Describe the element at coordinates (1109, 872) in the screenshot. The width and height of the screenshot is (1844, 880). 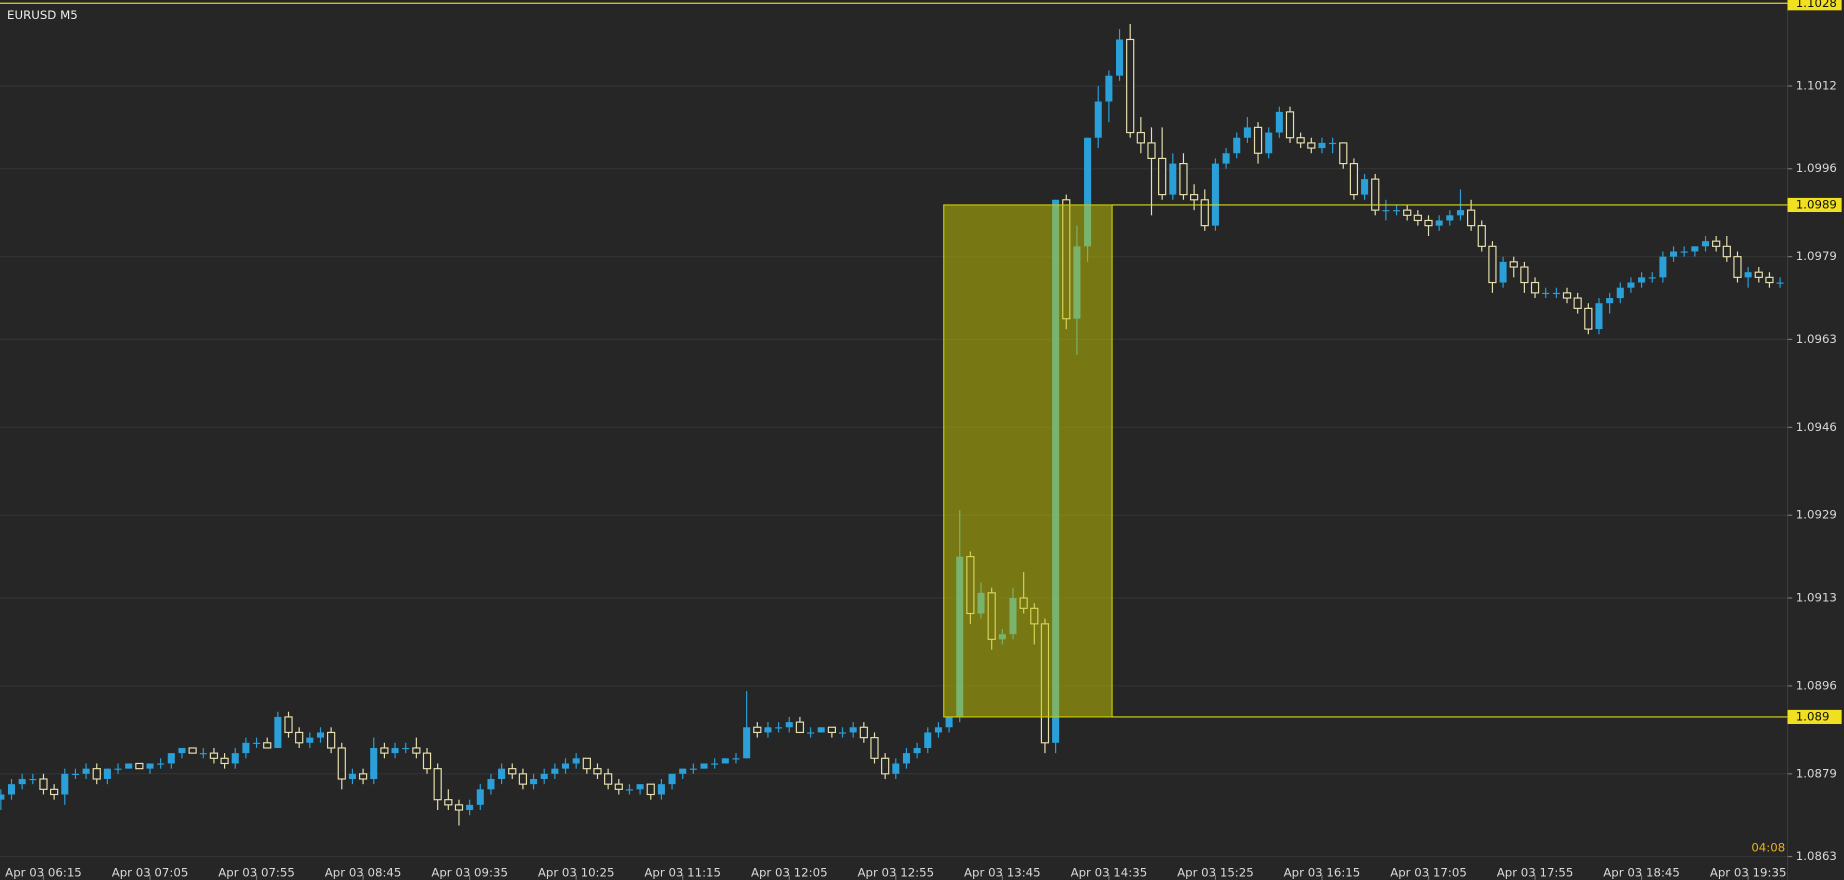
I see `x-tick-label: Apr 03 14:35` at that location.